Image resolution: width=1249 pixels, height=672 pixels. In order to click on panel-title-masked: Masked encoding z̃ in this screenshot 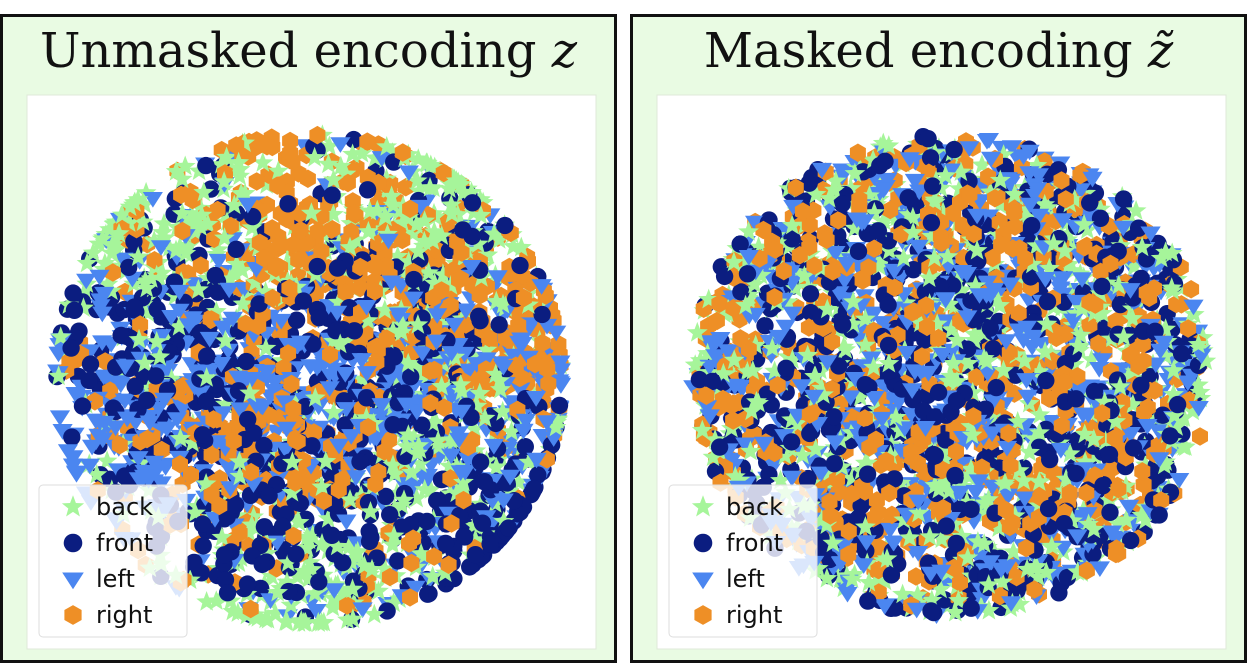, I will do `click(938, 51)`.